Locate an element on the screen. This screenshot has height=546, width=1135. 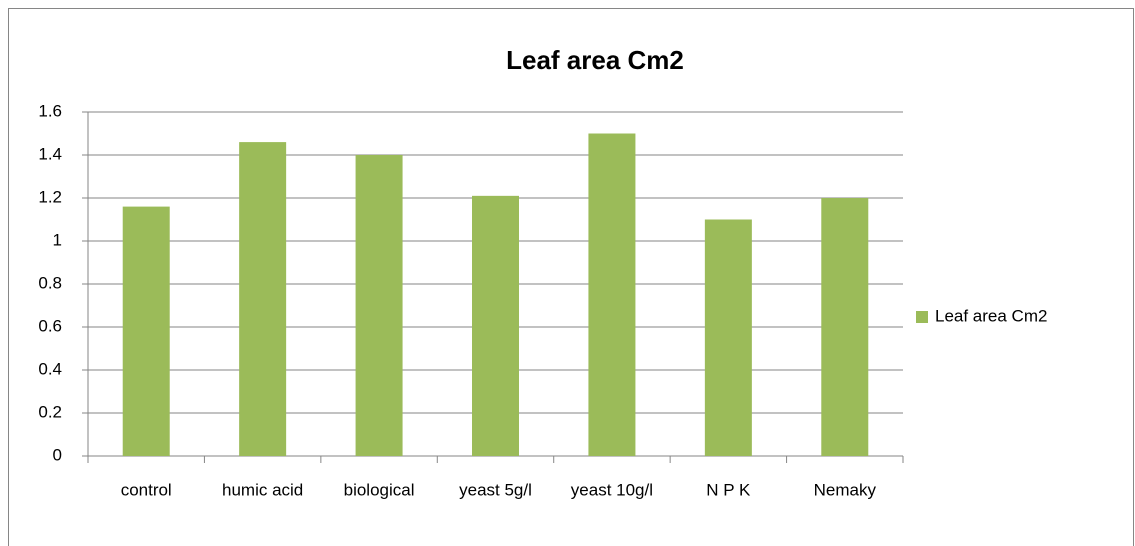
y-tick-label: 0.4 is located at coordinates (50, 368).